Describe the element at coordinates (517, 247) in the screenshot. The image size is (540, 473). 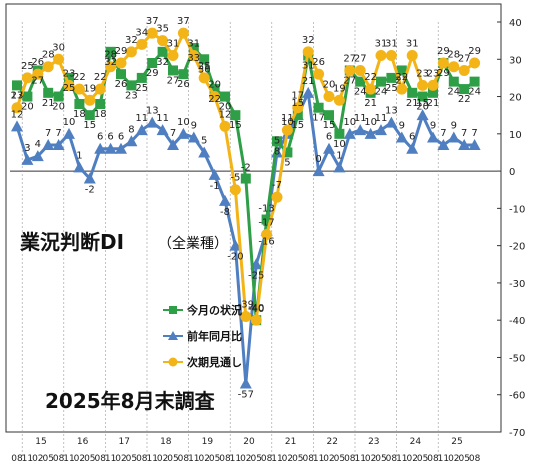
I see `y-tick-label: -20` at that location.